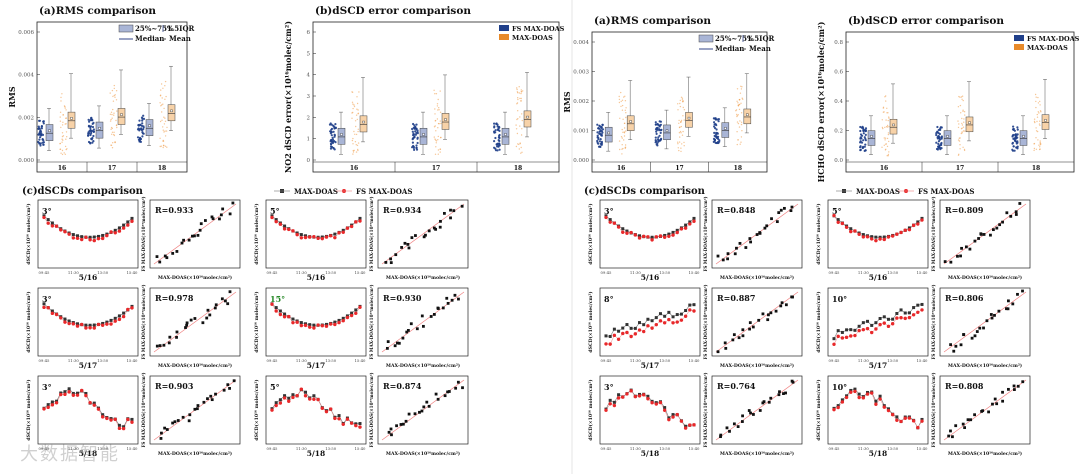  What do you see at coordinates (157, 346) in the screenshot?
I see `left-row1-col0-scatter-point` at bounding box center [157, 346].